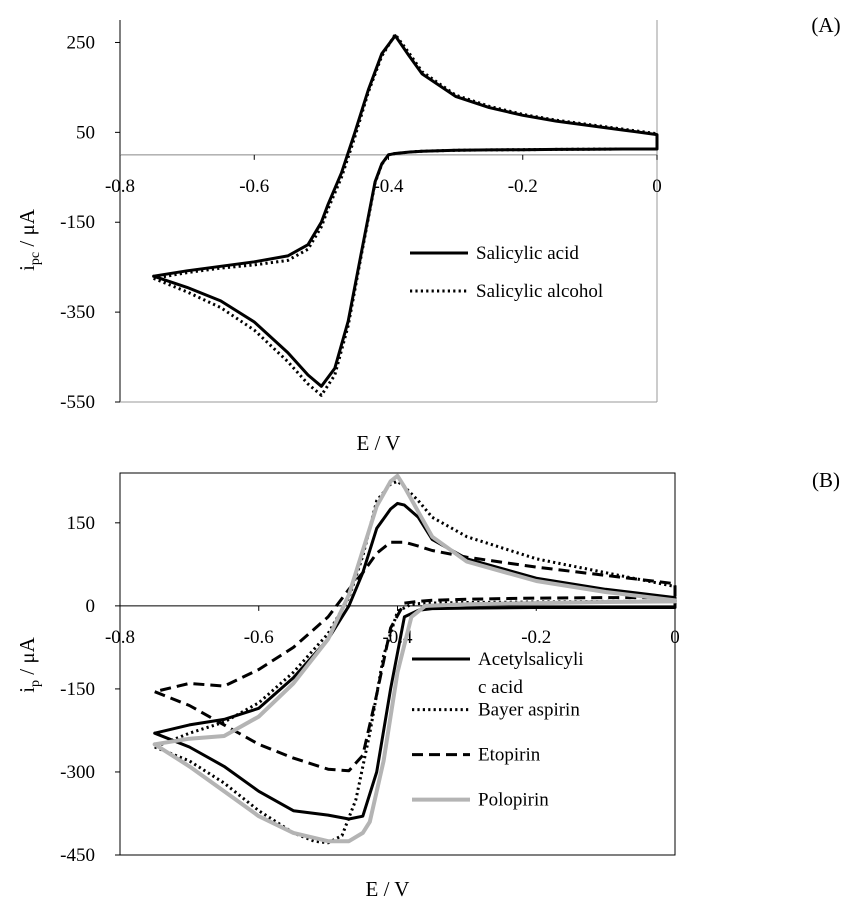 This screenshot has width=848, height=904. What do you see at coordinates (675, 637) in the screenshot?
I see `panel-b-x-tick-label: 0` at bounding box center [675, 637].